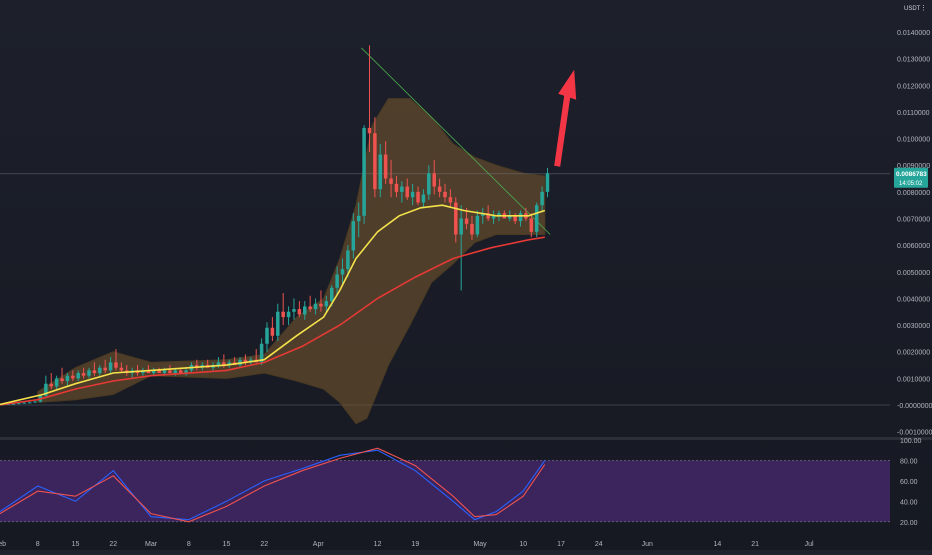  I want to click on y-tick-label: 0.0030000, so click(913, 326).